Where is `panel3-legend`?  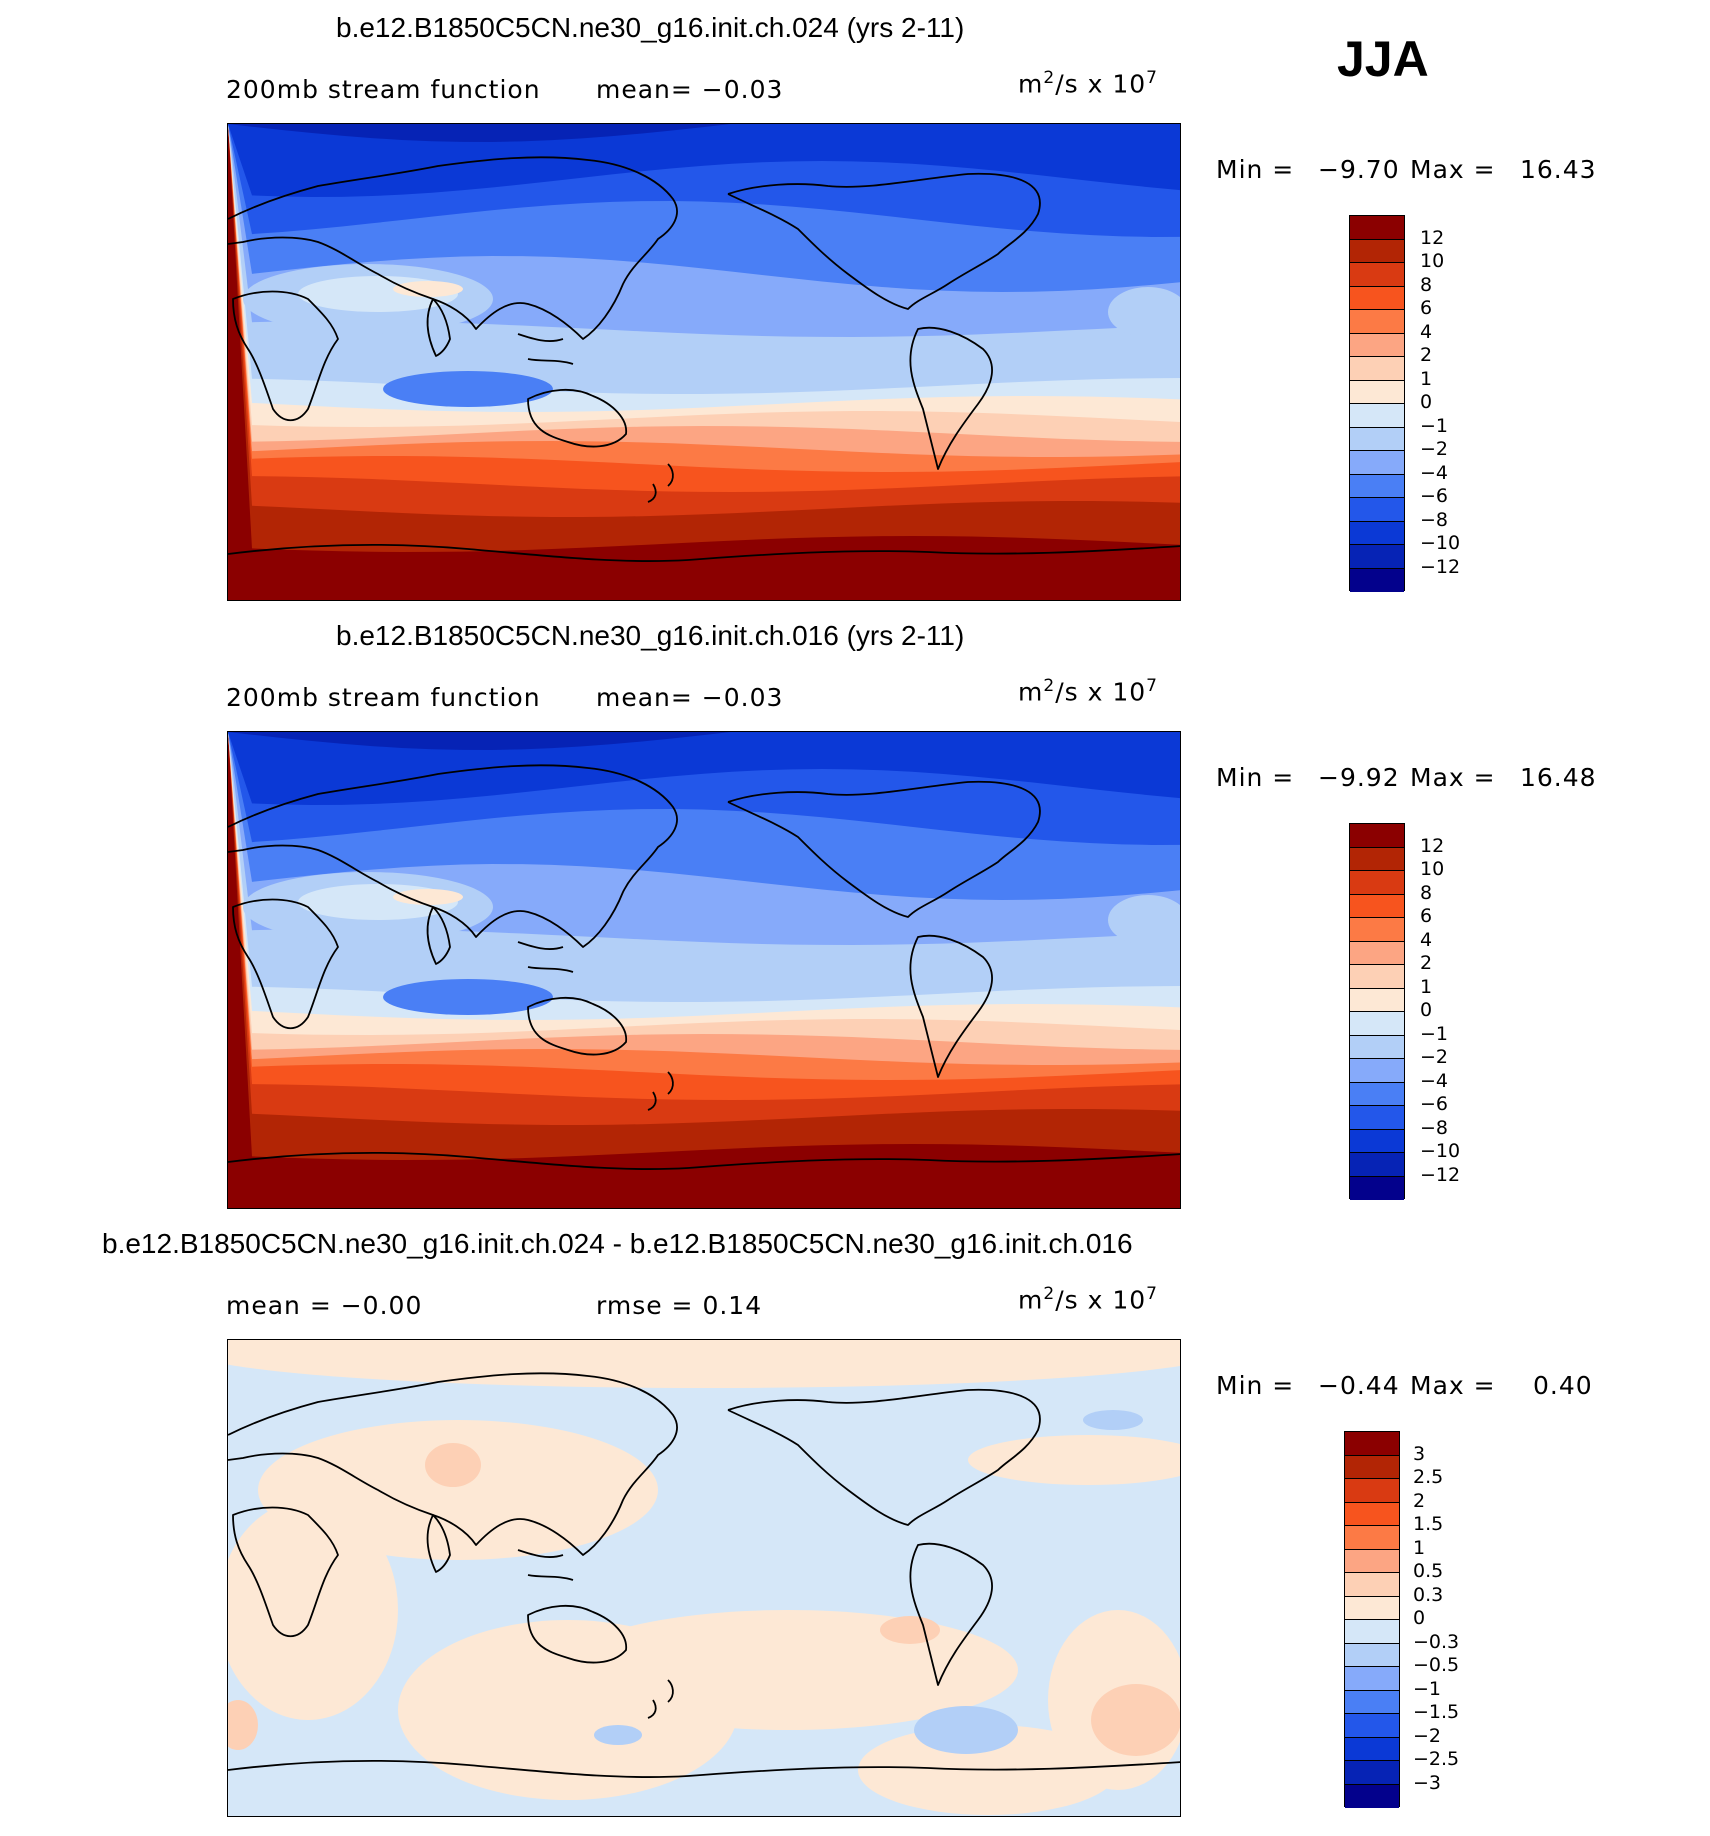 panel3-legend is located at coordinates (1372, 1619).